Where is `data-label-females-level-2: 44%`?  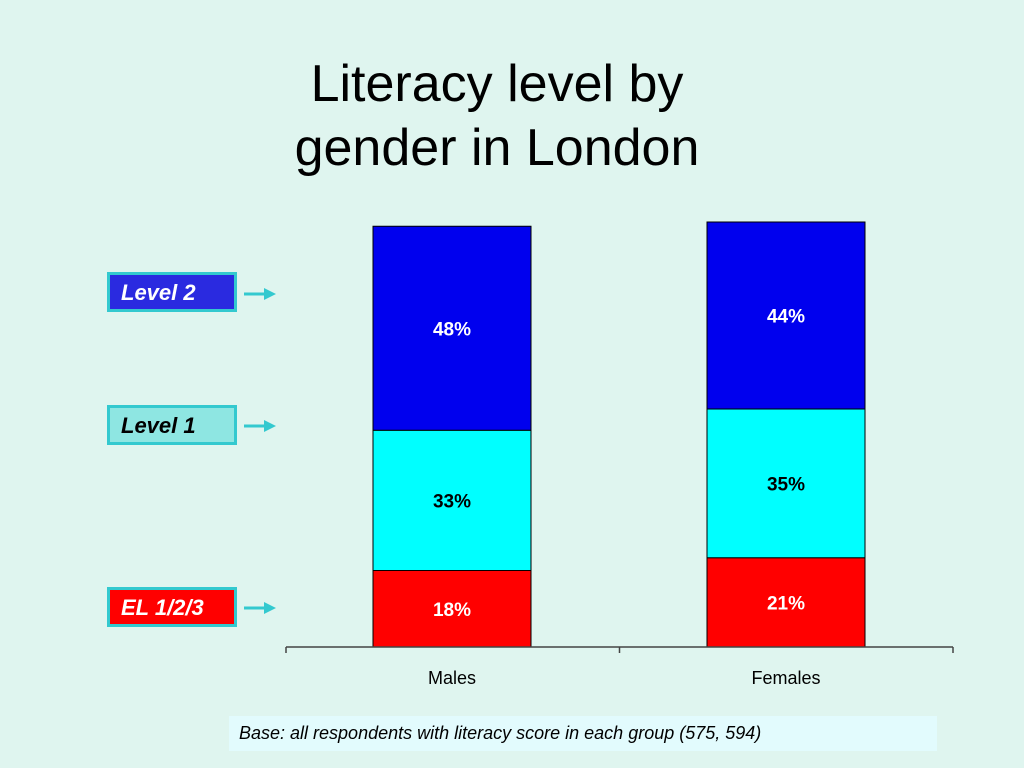 data-label-females-level-2: 44% is located at coordinates (786, 317).